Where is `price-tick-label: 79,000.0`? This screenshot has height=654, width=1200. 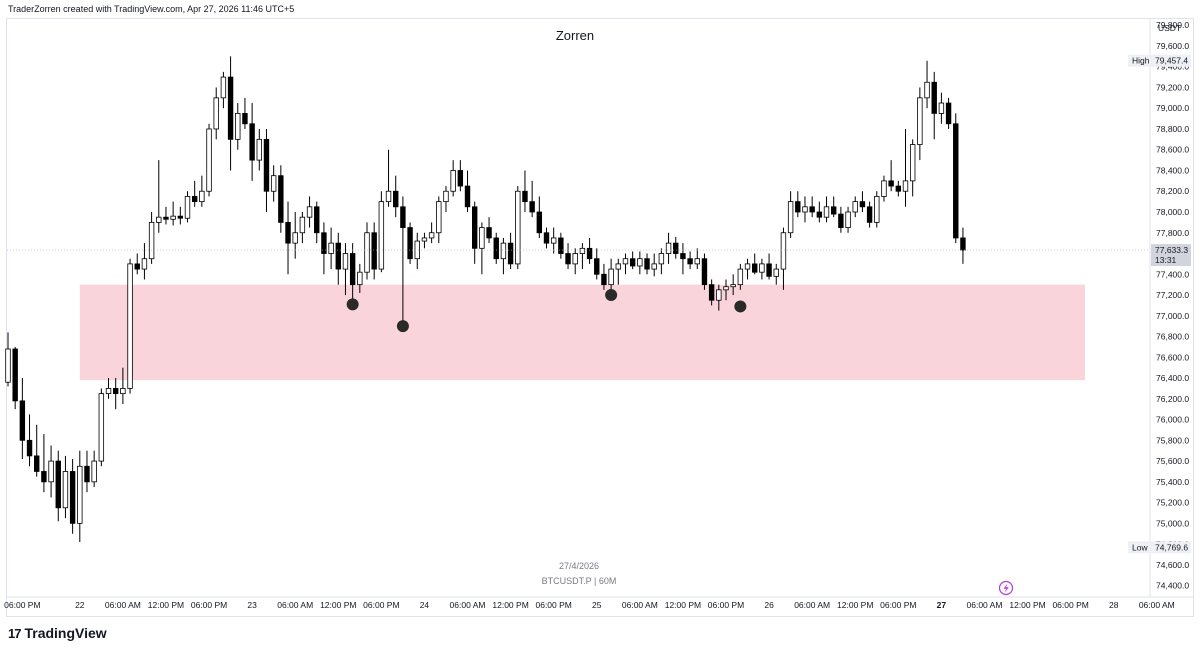 price-tick-label: 79,000.0 is located at coordinates (1172, 108).